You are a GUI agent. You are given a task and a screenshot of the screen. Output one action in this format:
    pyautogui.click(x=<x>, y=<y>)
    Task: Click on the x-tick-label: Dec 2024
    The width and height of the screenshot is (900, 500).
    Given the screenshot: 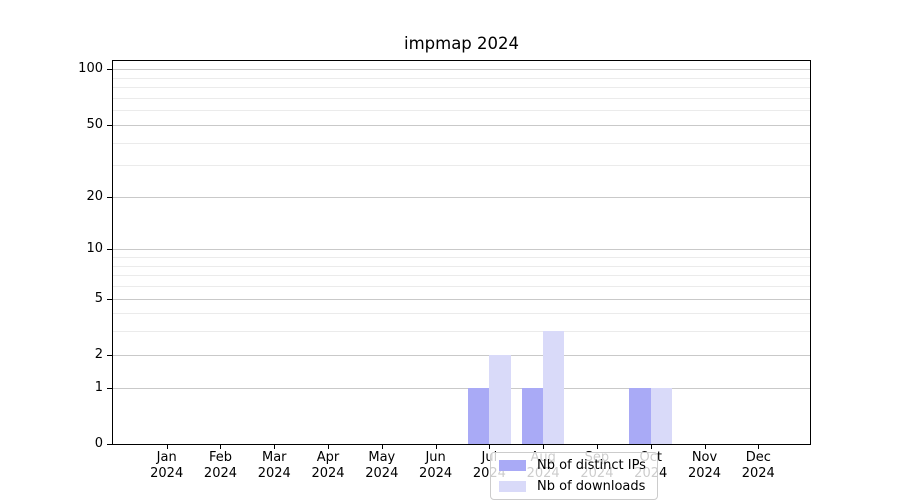 What is the action you would take?
    pyautogui.click(x=758, y=465)
    